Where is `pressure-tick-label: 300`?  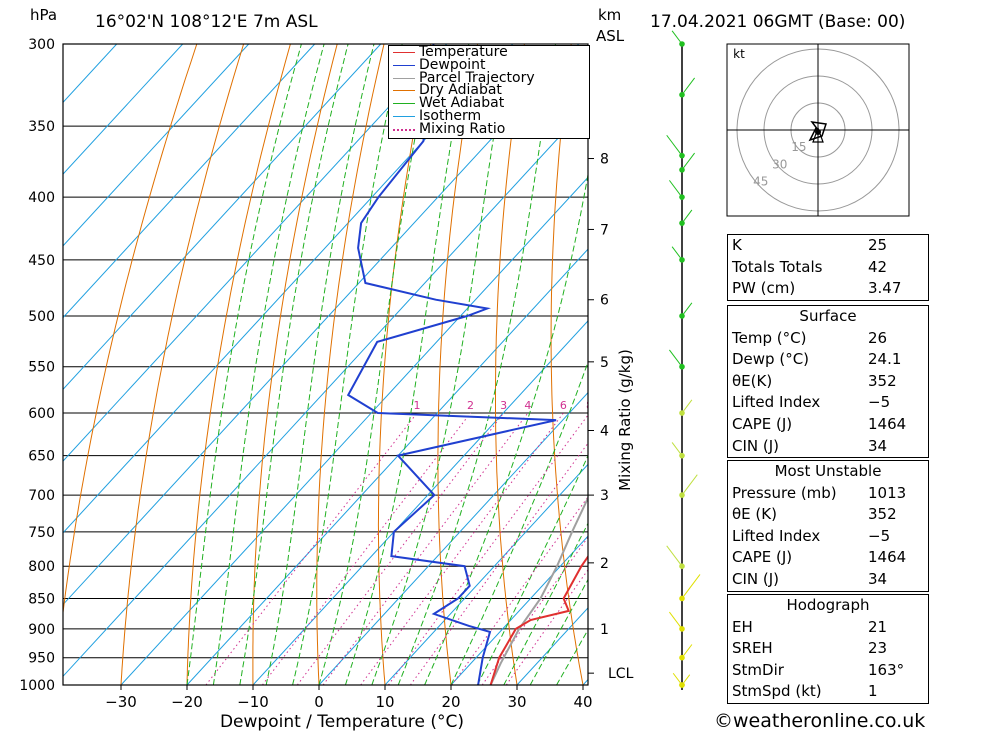
pressure-tick-label: 300 is located at coordinates (41, 45).